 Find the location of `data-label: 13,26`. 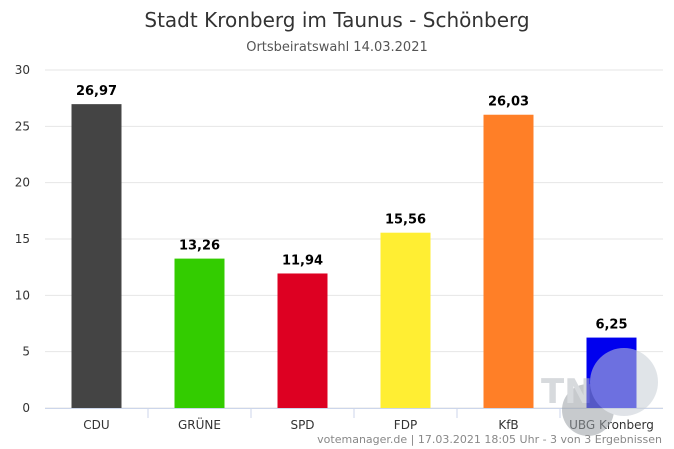

data-label: 13,26 is located at coordinates (199, 246).